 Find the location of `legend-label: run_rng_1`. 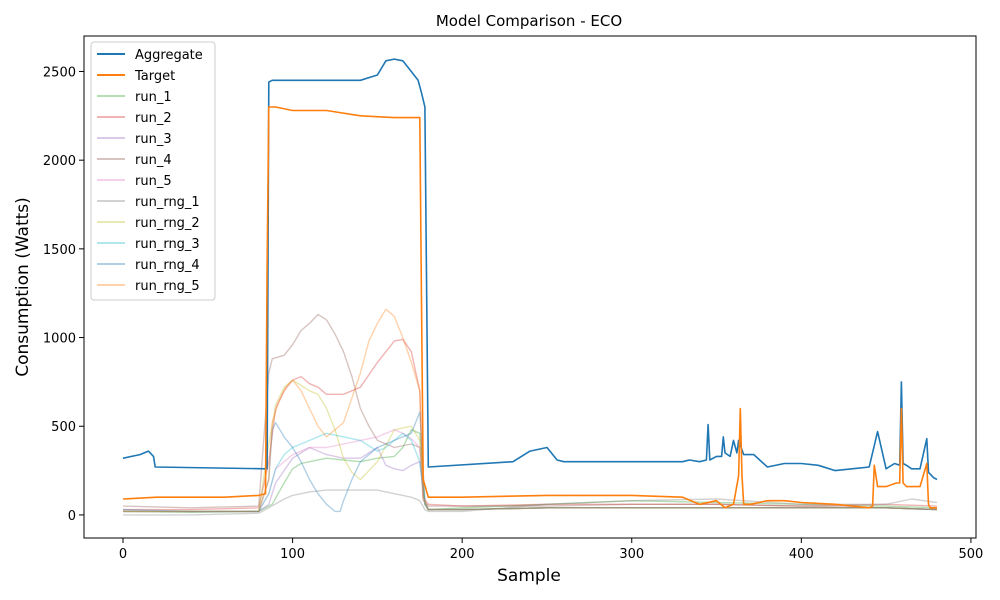

legend-label: run_rng_1 is located at coordinates (167, 202).